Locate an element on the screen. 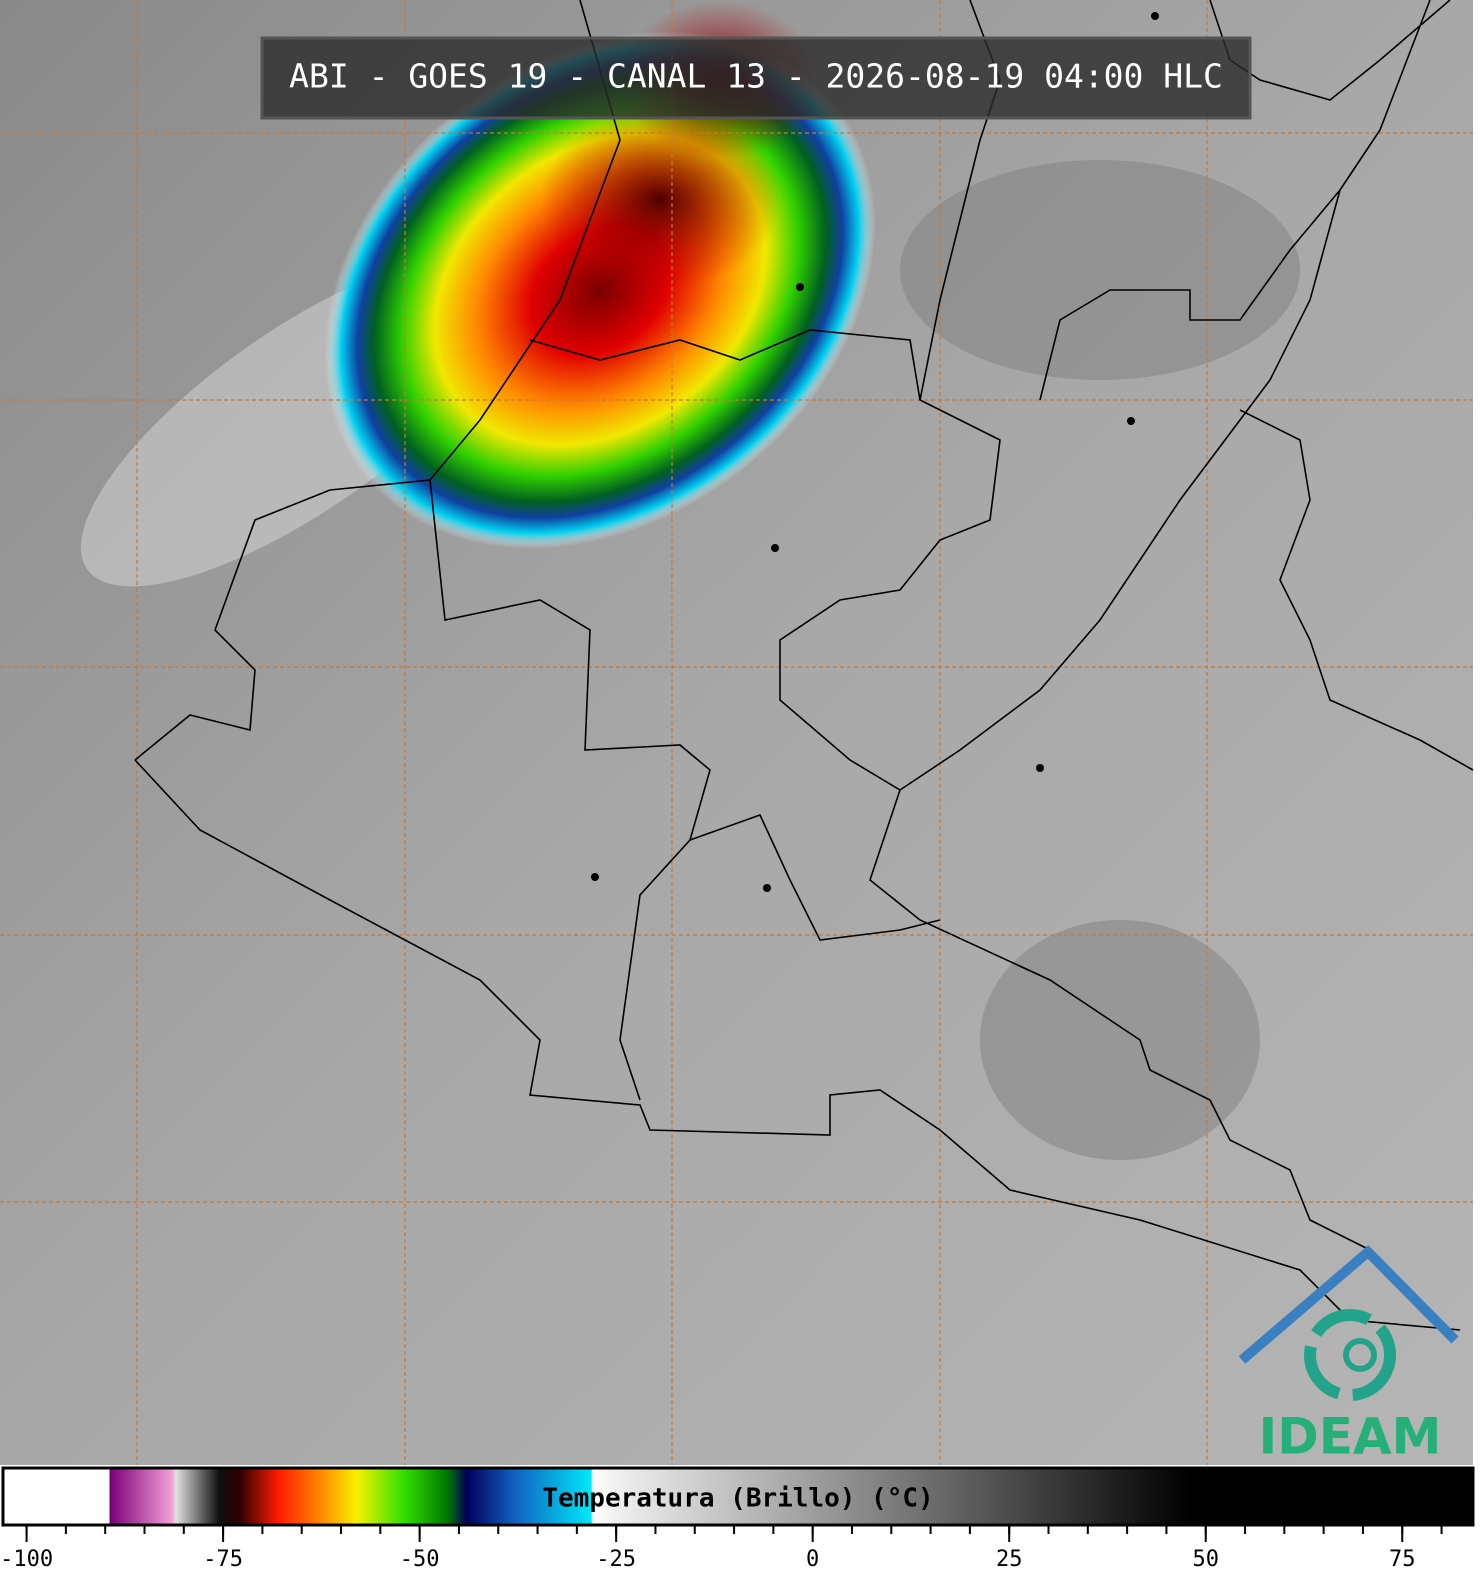 This screenshot has width=1481, height=1577. tick-label: -50 is located at coordinates (420, 1559).